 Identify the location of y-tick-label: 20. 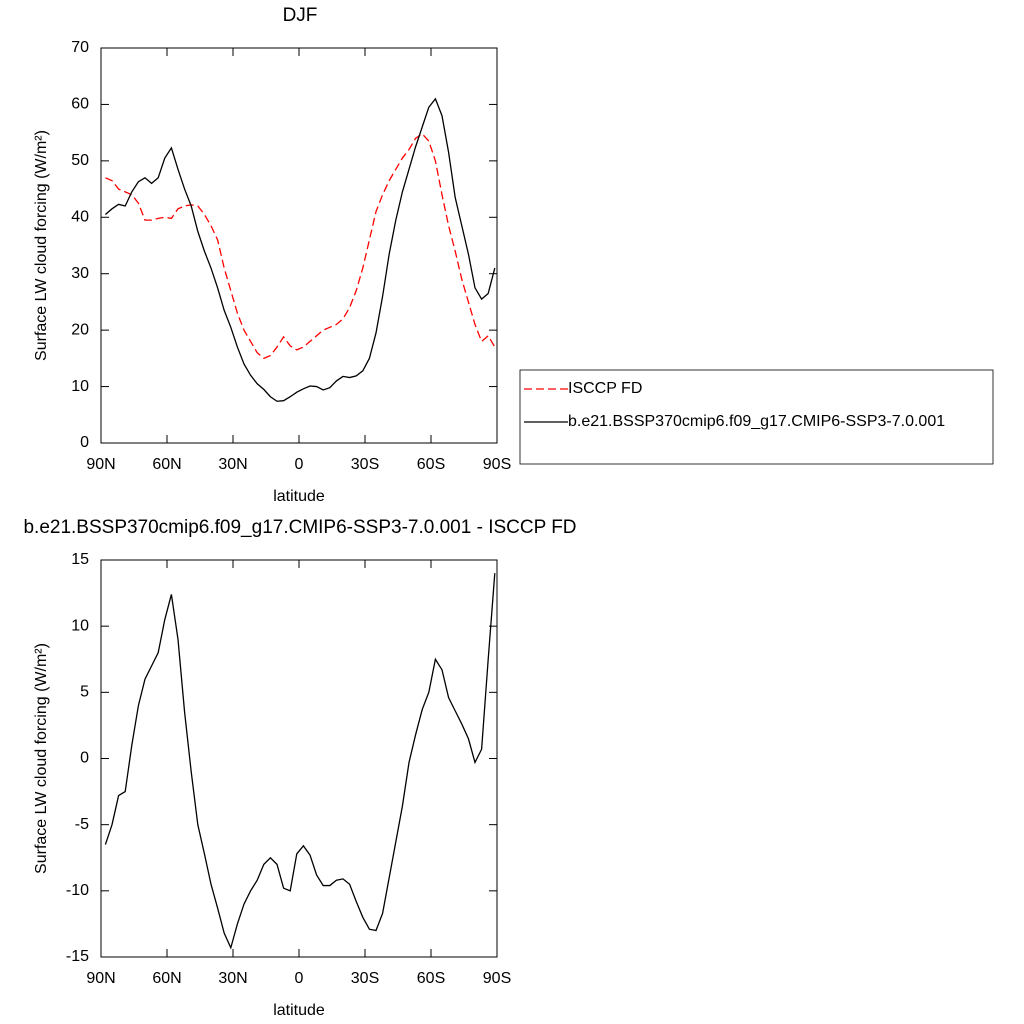
(80, 329).